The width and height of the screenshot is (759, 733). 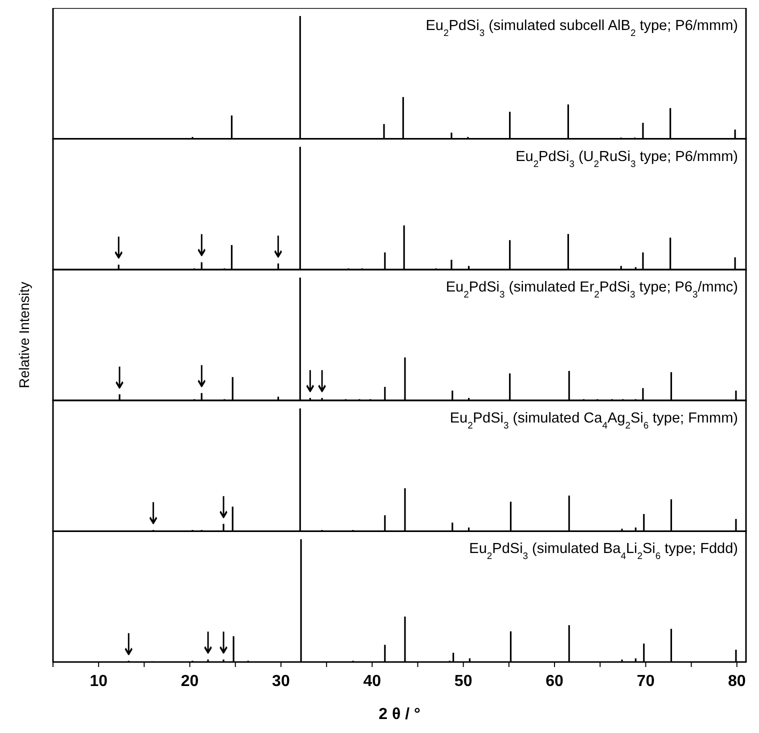 What do you see at coordinates (737, 681) in the screenshot?
I see `x-tick-label: 80` at bounding box center [737, 681].